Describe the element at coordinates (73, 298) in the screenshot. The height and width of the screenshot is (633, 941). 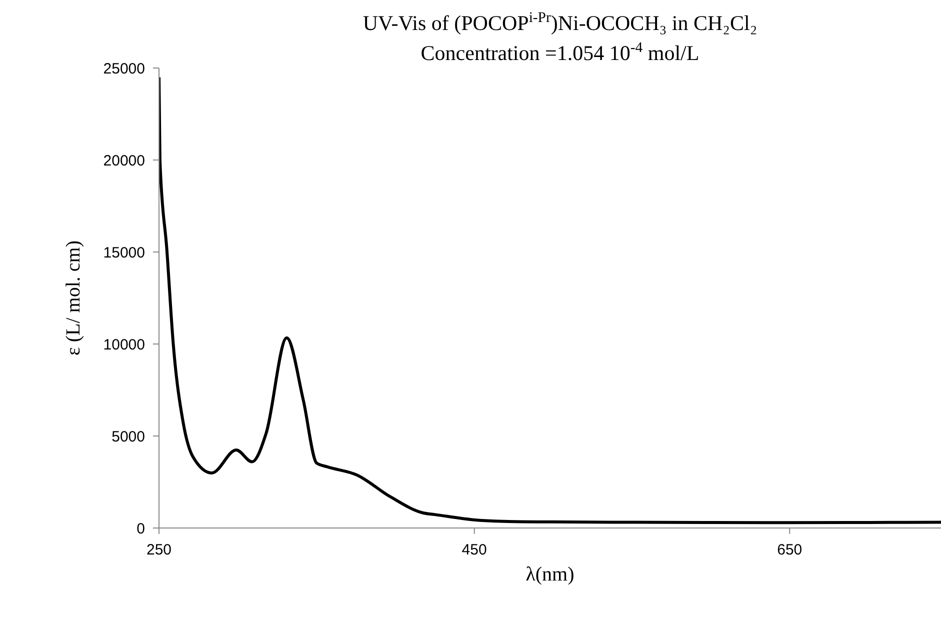
I see `y-axis-title: ε (L/ mol. cm)` at that location.